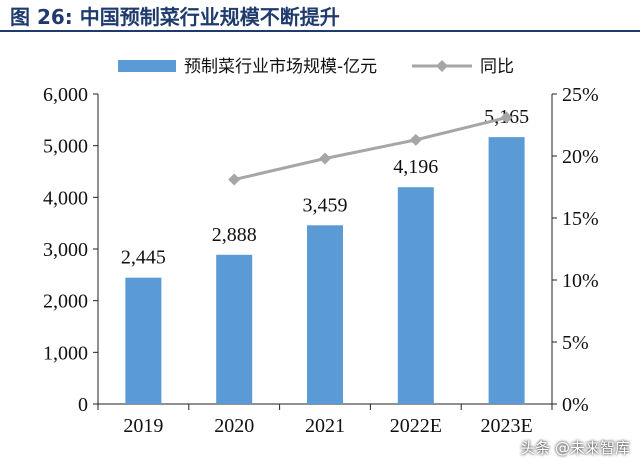  Describe the element at coordinates (506, 426) in the screenshot. I see `x-tick-label: 2023E` at that location.